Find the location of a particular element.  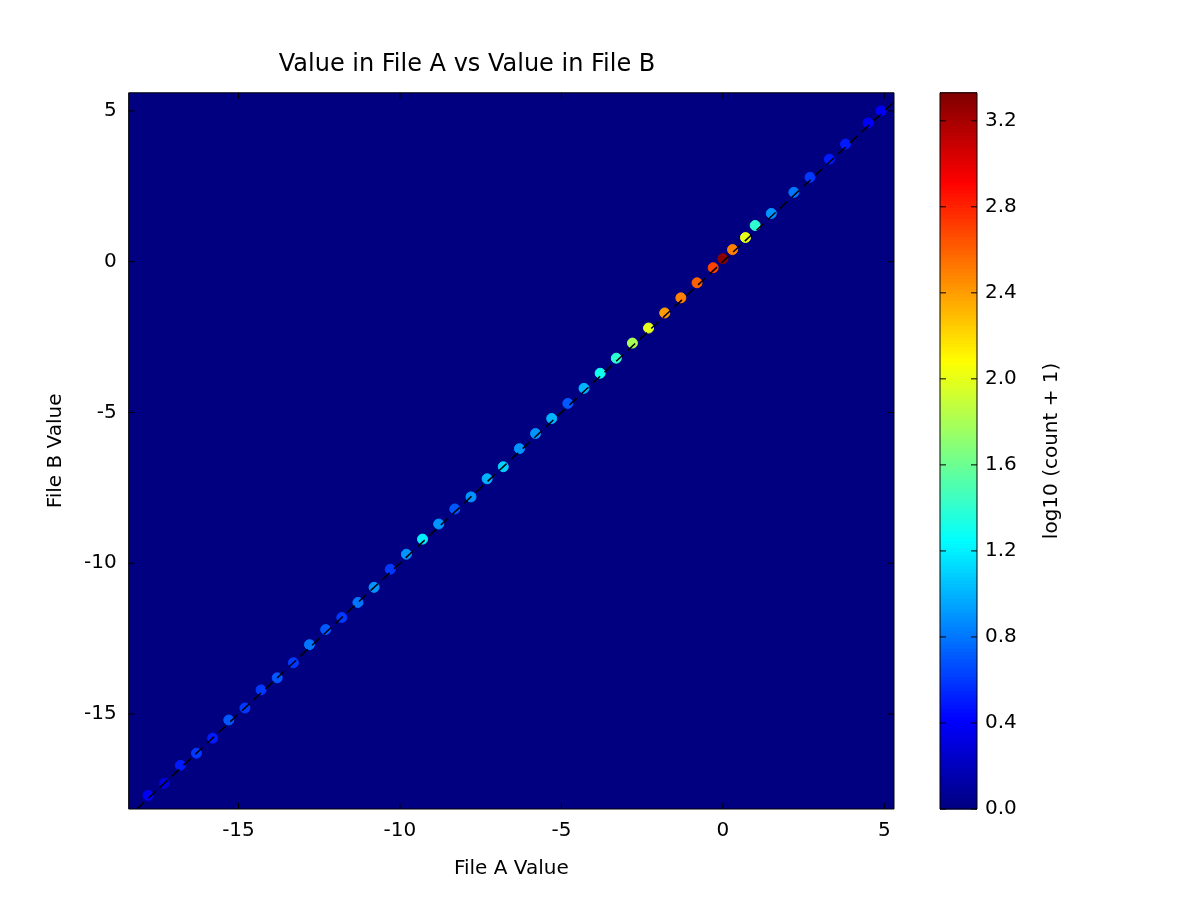

y-tick-label: -10 is located at coordinates (100, 561).